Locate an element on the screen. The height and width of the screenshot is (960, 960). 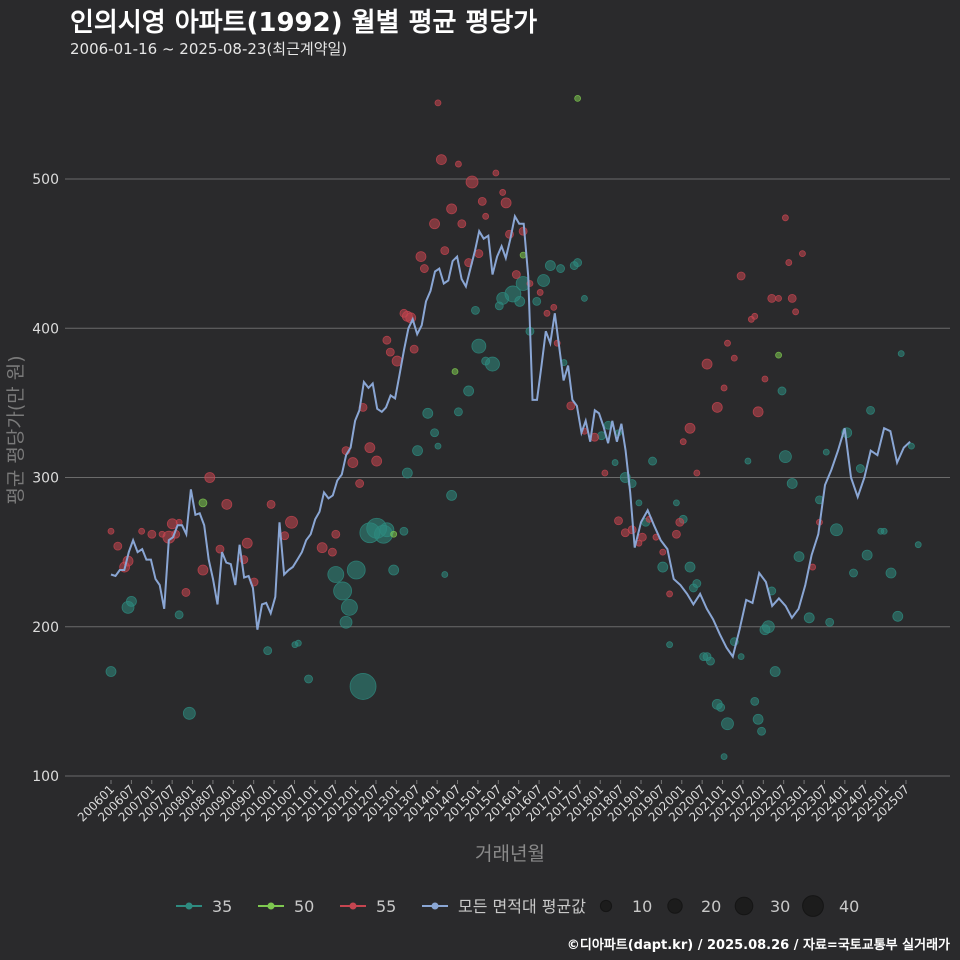
legend-label: 모든 면적대 평균값 is located at coordinates (522, 906).